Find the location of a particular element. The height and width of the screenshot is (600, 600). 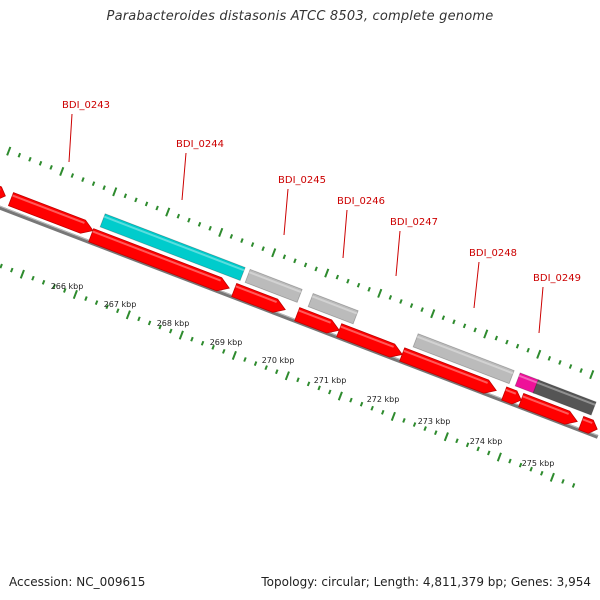

gene-label: BDI_0248 is located at coordinates (493, 253).